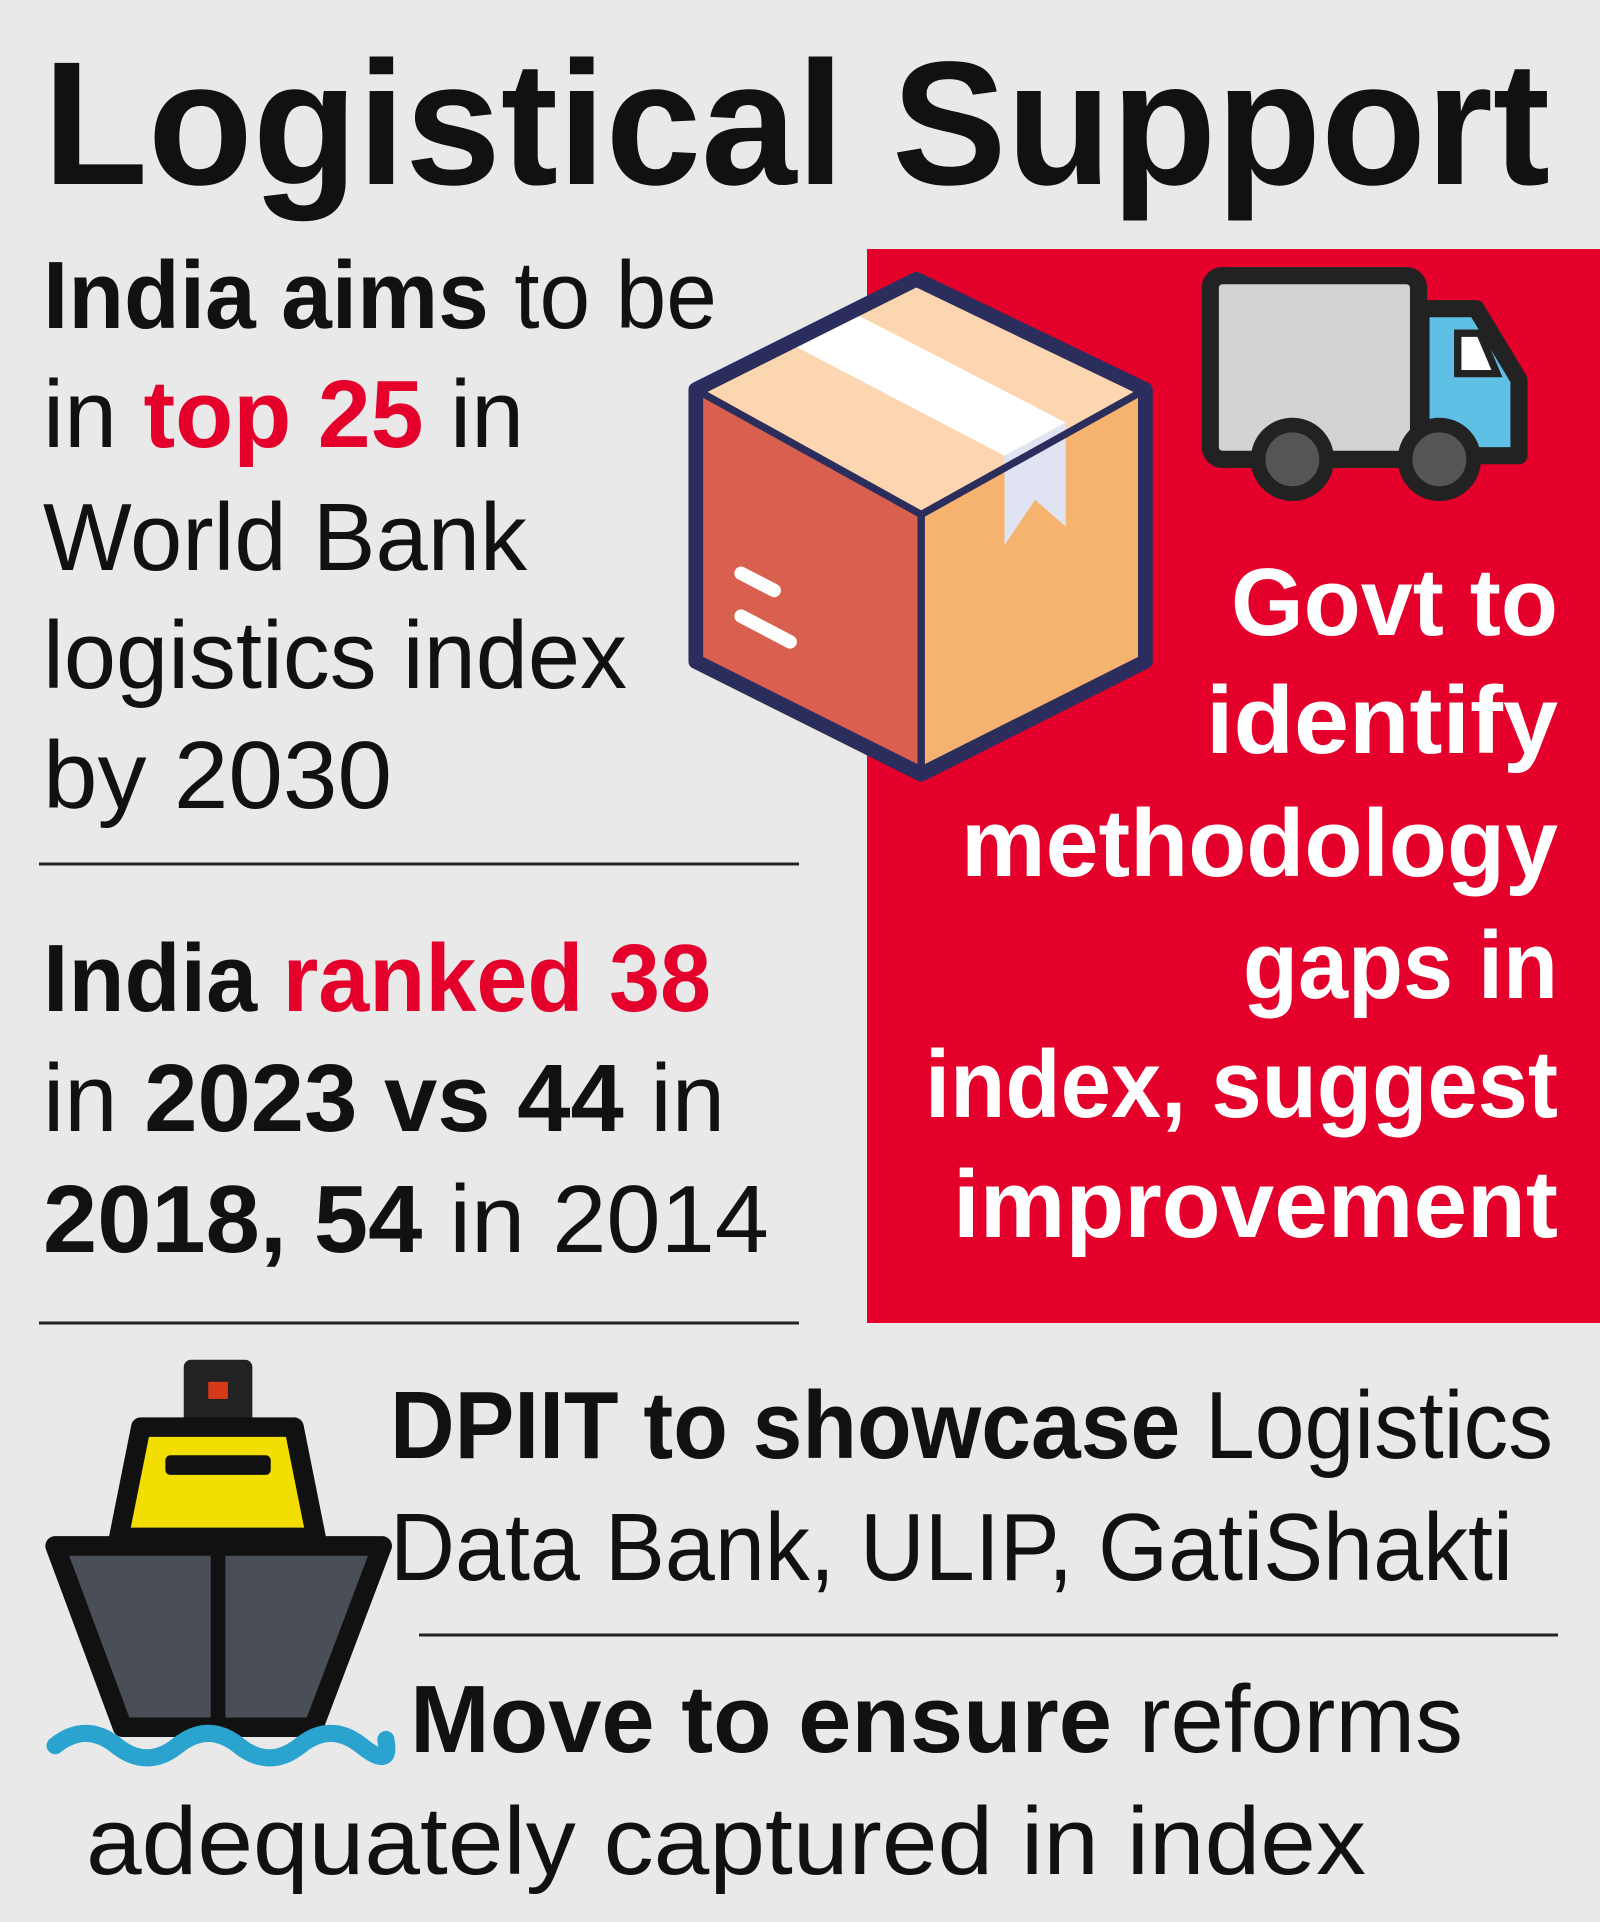  Describe the element at coordinates (150, 978) in the screenshot. I see `text-segment: India` at that location.